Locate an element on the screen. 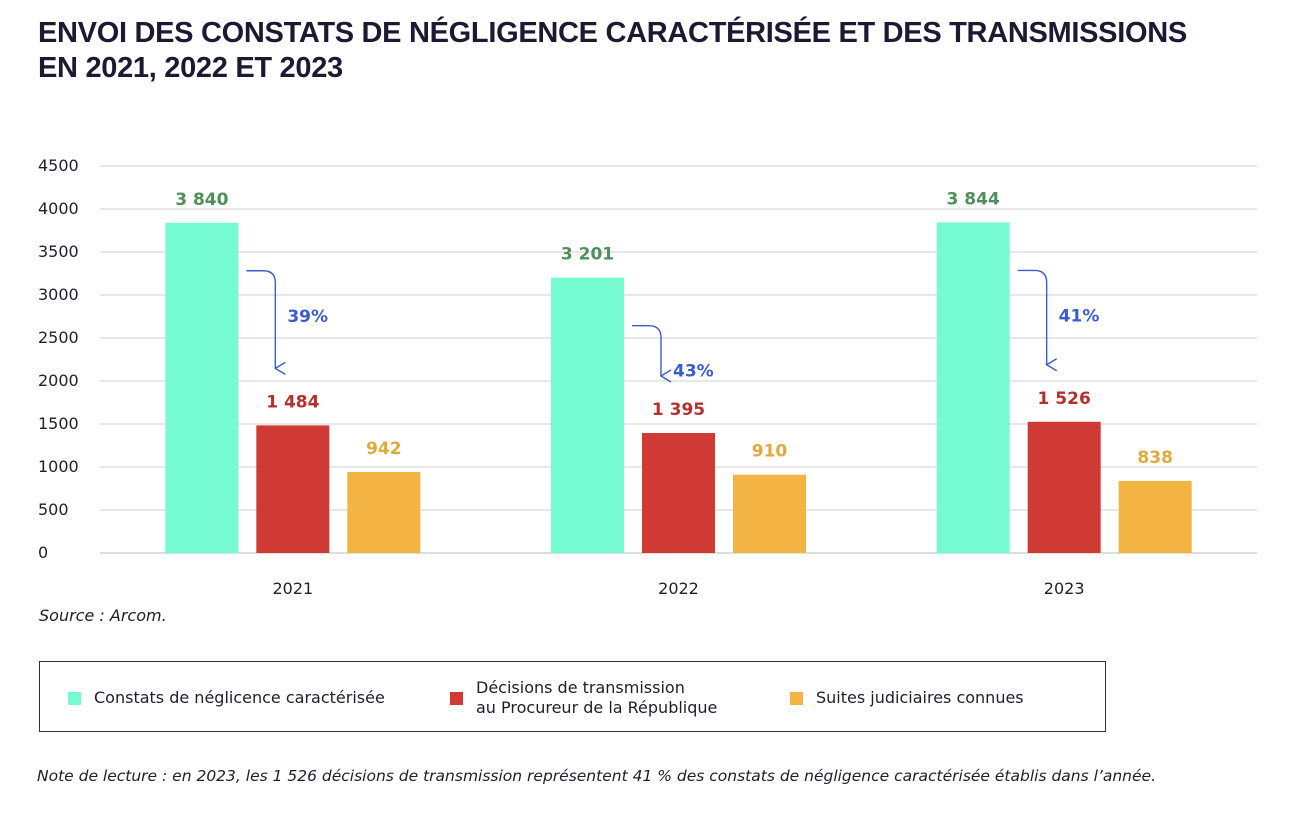 The image size is (1292, 814). ratio-label: 43% is located at coordinates (693, 372).